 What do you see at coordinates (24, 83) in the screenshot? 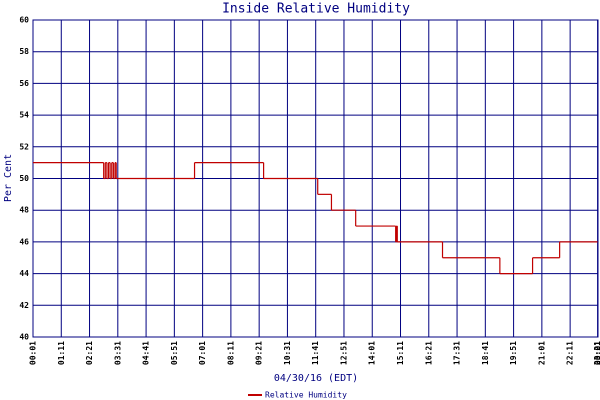
I see `y-tick-label: 56` at bounding box center [24, 83].